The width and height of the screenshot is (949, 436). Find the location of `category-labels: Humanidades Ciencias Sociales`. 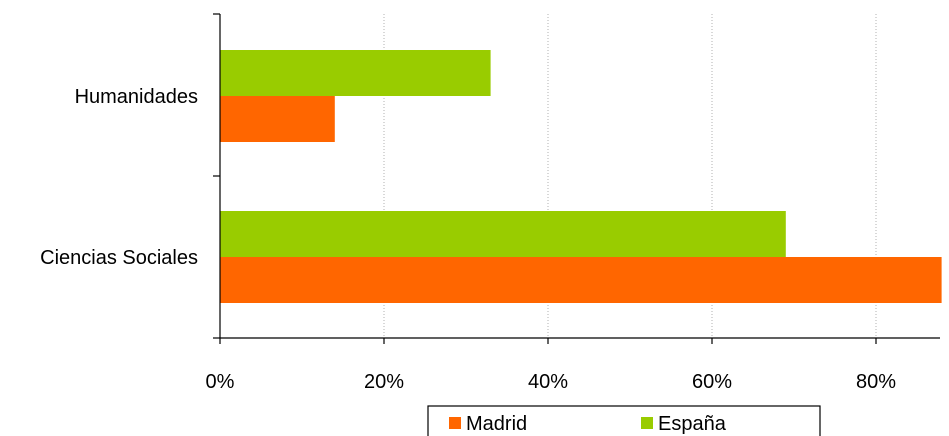

category-labels: Humanidades Ciencias Sociales is located at coordinates (119, 177).